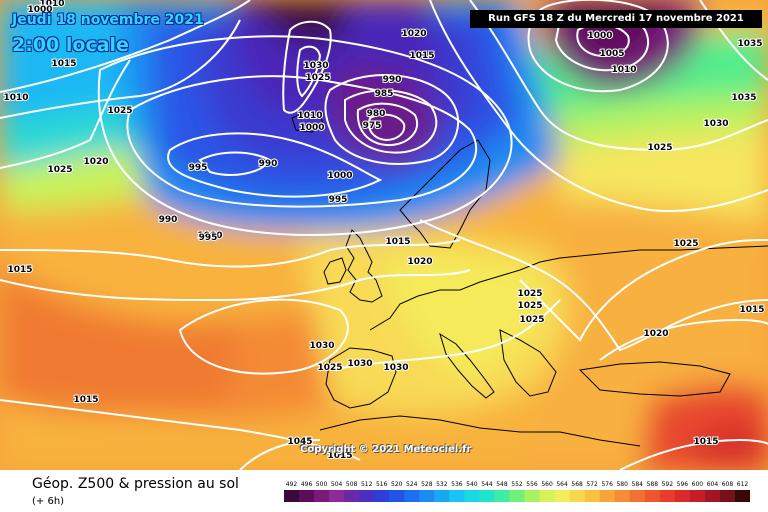 This screenshot has width=768, height=512. What do you see at coordinates (352, 484) in the screenshot?
I see `legend-label: 508` at bounding box center [352, 484].